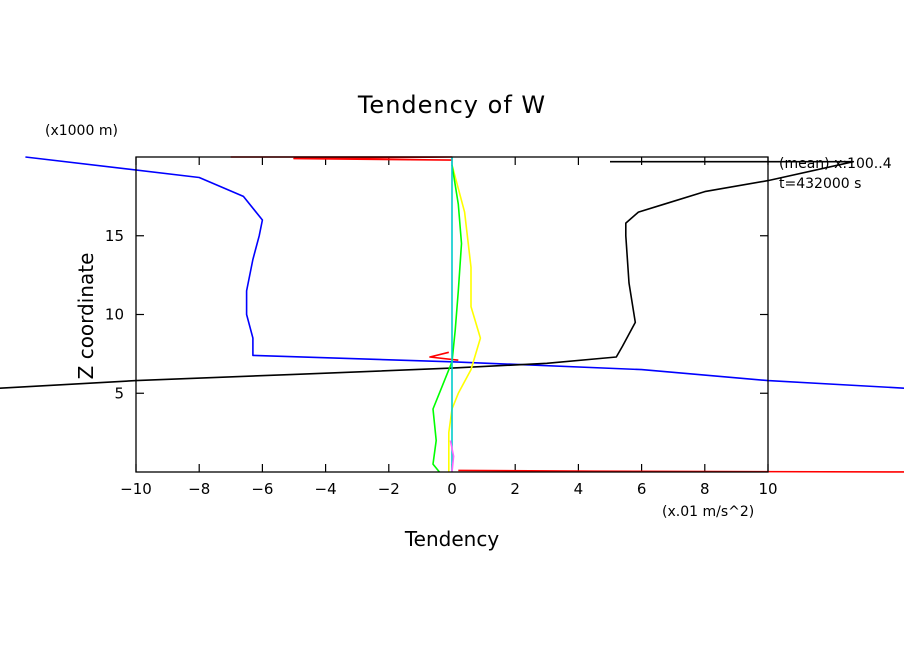  What do you see at coordinates (820, 184) in the screenshot?
I see `time-annotation: t=432000 s` at bounding box center [820, 184].